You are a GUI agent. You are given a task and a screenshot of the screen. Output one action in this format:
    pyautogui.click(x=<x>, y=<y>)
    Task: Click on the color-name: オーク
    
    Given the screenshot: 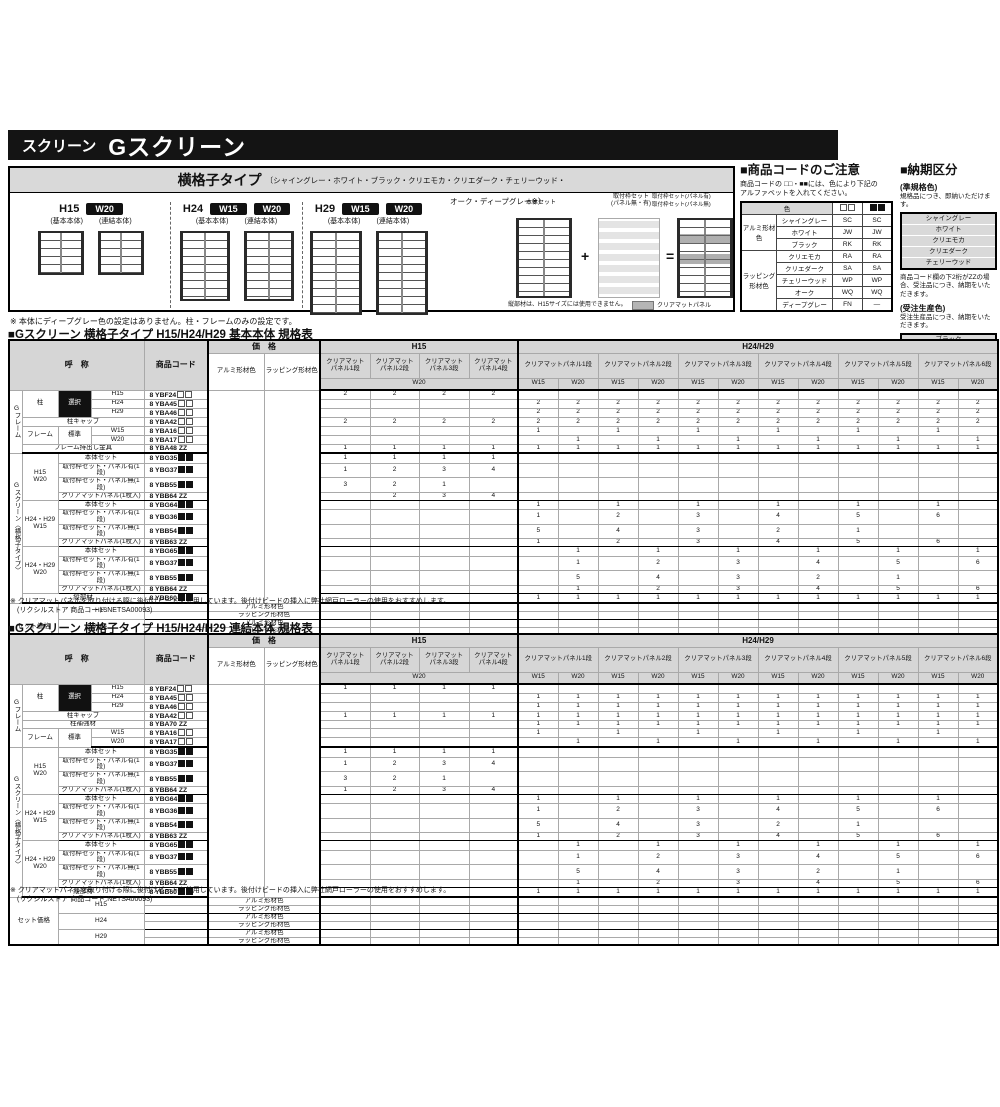 What is the action you would take?
    pyautogui.click(x=804, y=292)
    